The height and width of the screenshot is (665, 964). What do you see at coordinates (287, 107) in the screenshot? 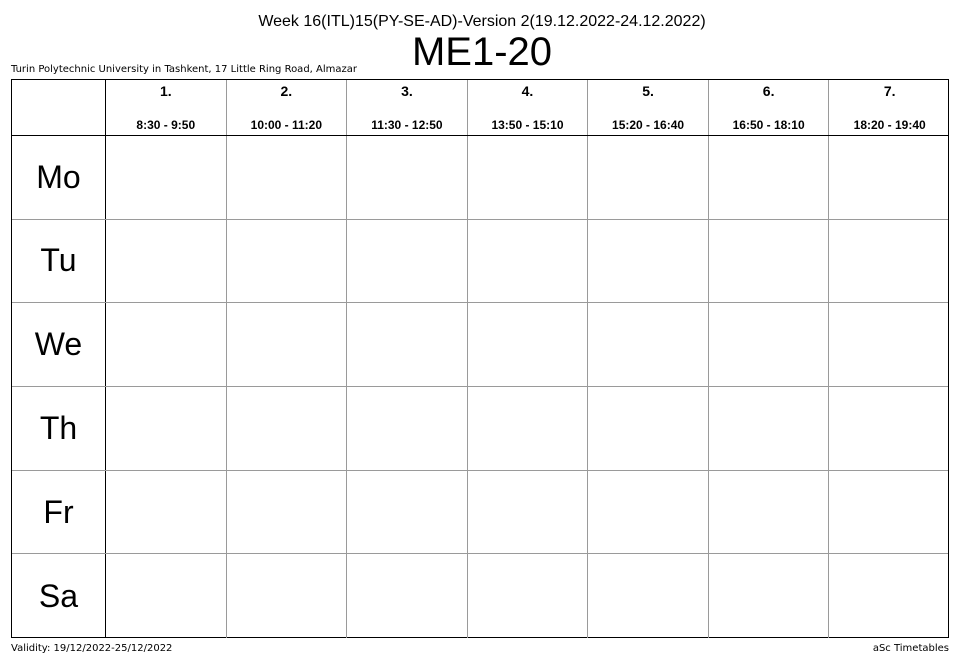
I see `period-header: 2. 10:00 - 11:20` at bounding box center [287, 107].